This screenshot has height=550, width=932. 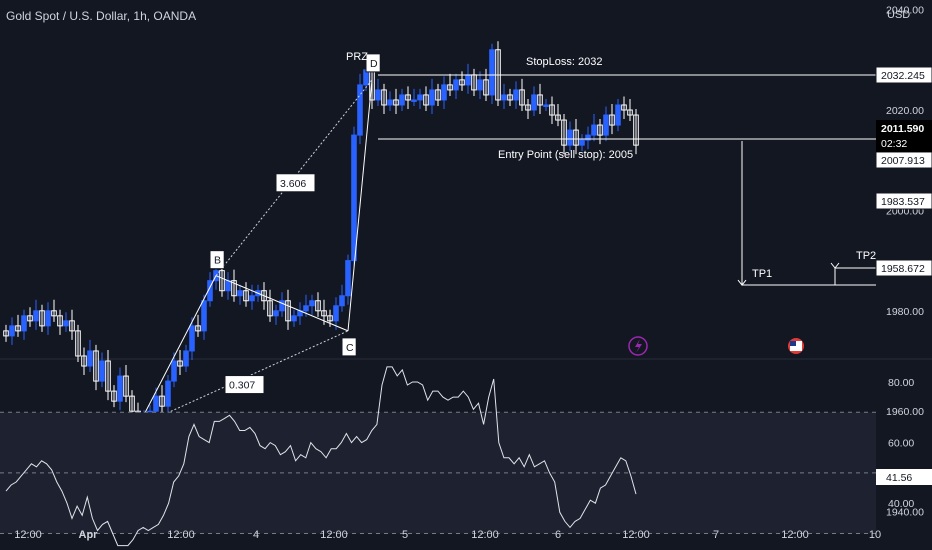 What do you see at coordinates (177, 351) in the screenshot?
I see `pattern-line-ab` at bounding box center [177, 351].